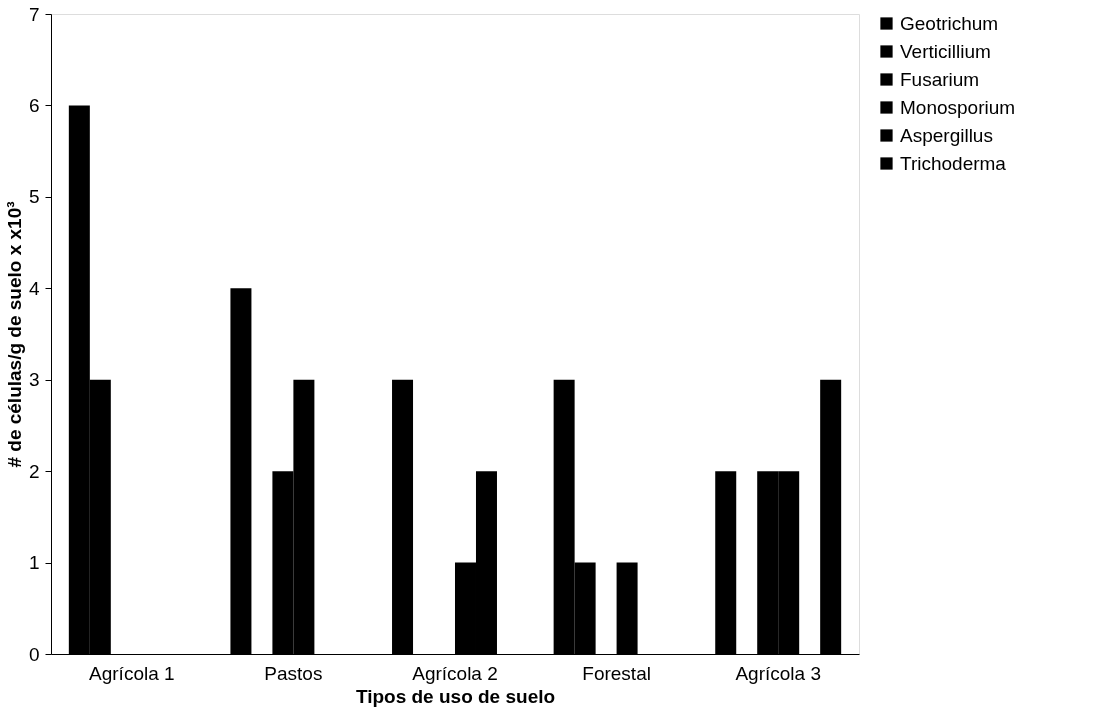 This screenshot has width=1109, height=717. I want to click on y-tick-label: 5, so click(34, 197).